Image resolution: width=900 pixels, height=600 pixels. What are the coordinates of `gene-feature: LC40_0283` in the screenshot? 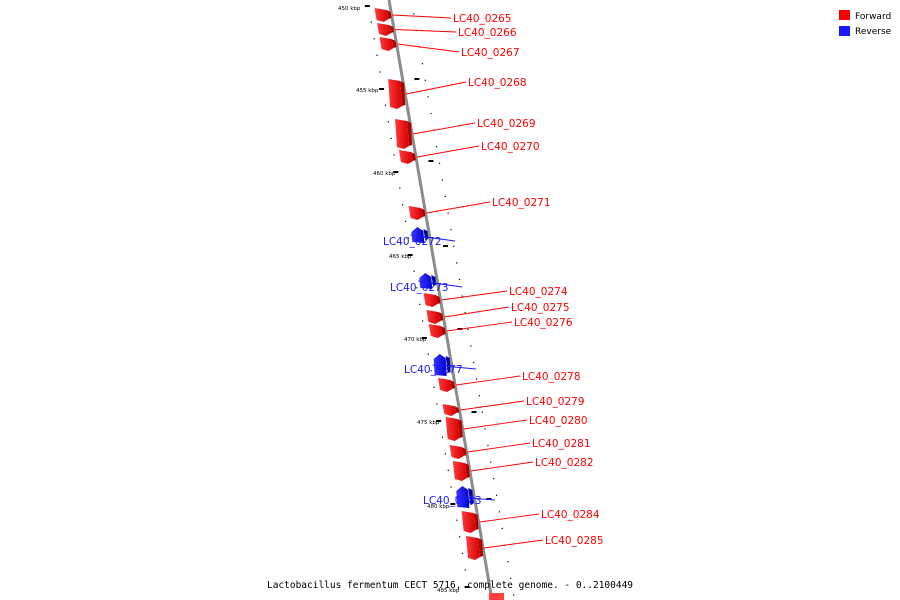 It's located at (459, 497).